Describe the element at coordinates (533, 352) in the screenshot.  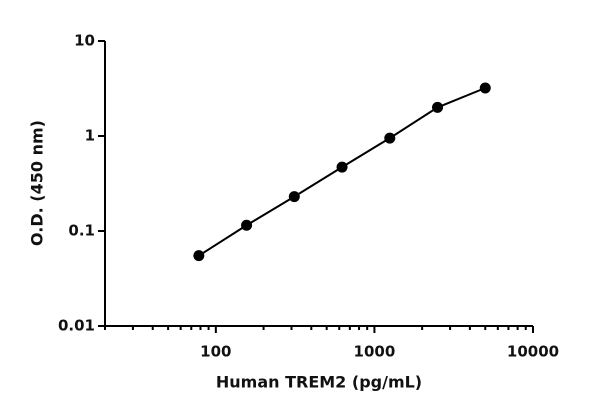
I see `x-tick-label: 10000` at that location.